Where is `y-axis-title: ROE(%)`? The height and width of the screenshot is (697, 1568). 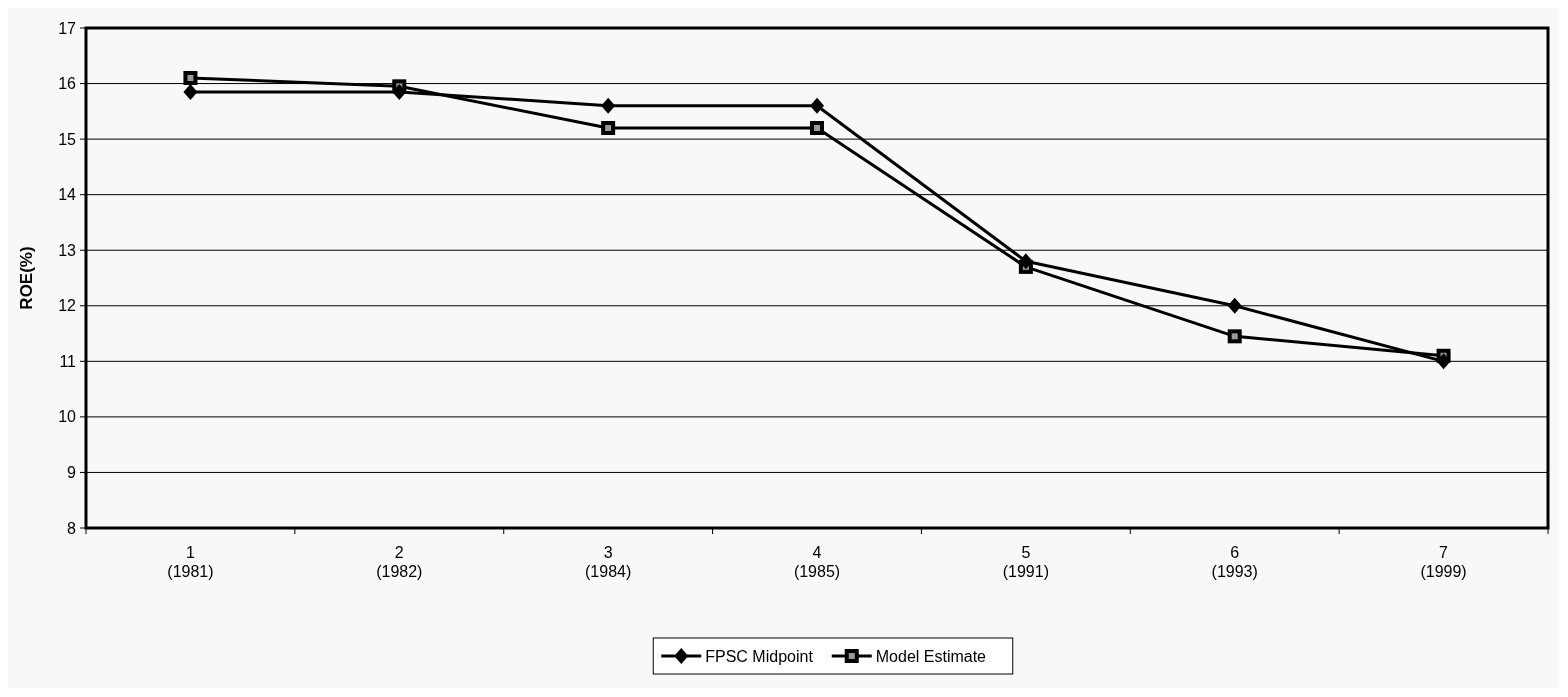 y-axis-title: ROE(%) is located at coordinates (26, 278).